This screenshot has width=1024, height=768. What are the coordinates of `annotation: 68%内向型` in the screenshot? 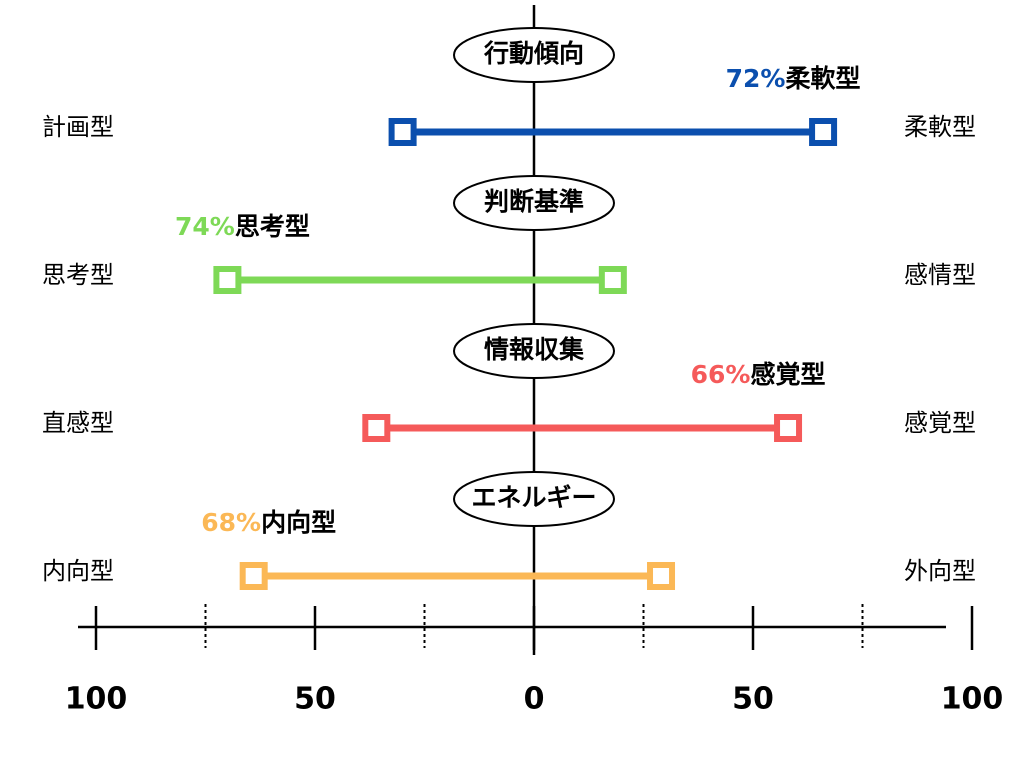 It's located at (268, 522).